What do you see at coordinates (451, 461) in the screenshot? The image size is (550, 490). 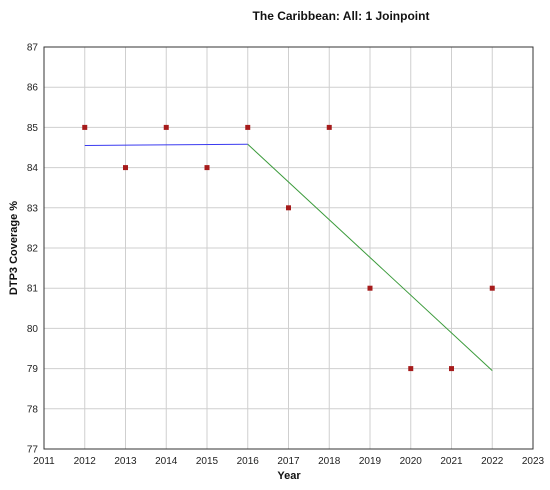 I see `x-tick-label: 2021` at bounding box center [451, 461].